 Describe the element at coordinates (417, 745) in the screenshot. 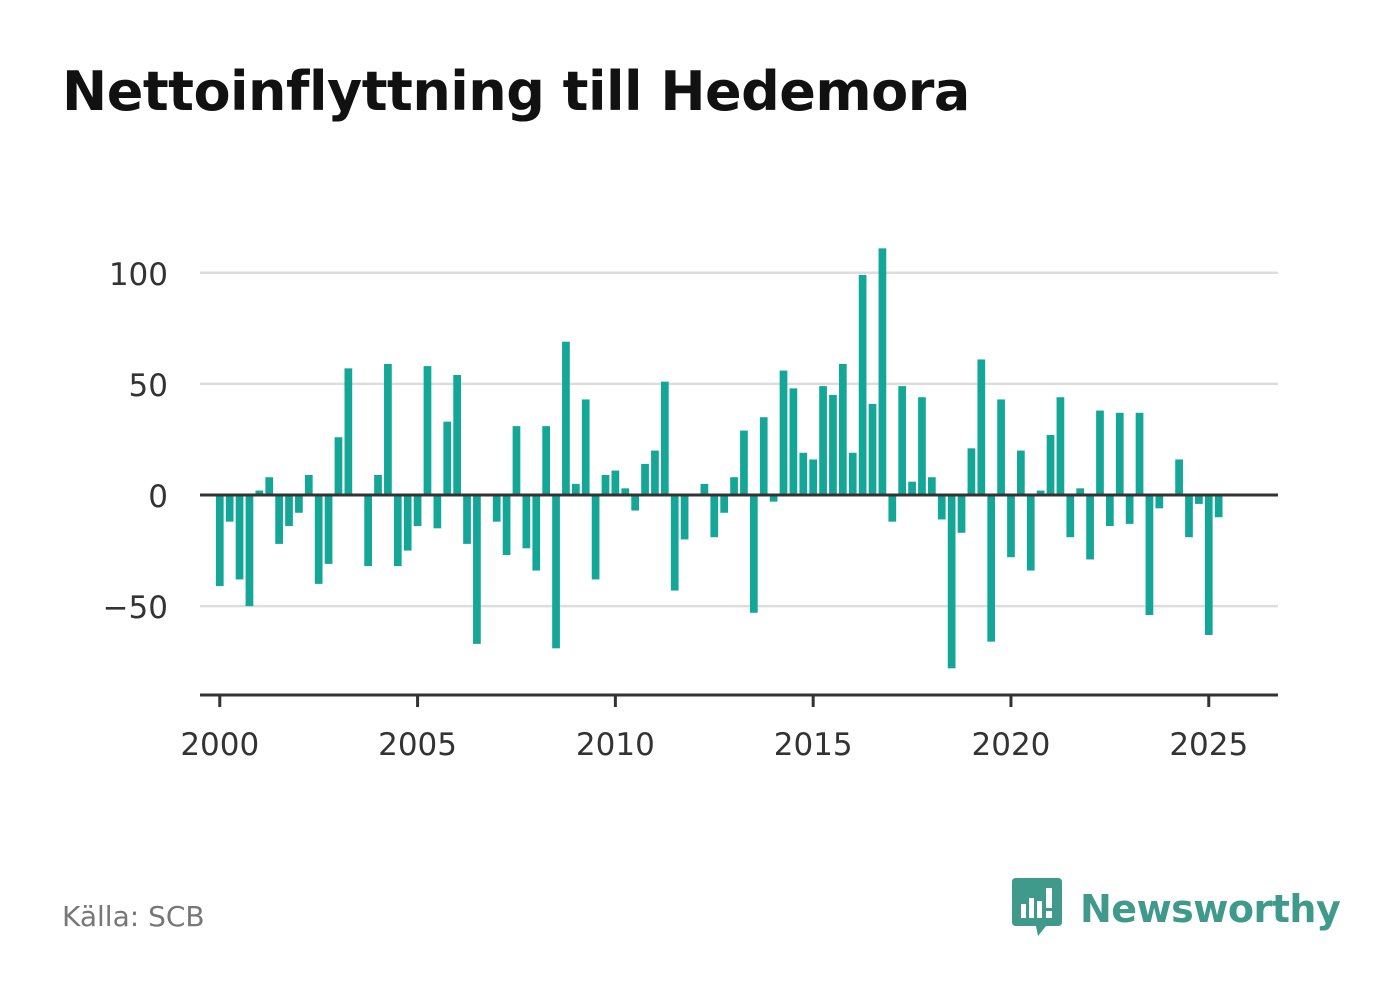

I see `x-tick-label: 2005` at that location.